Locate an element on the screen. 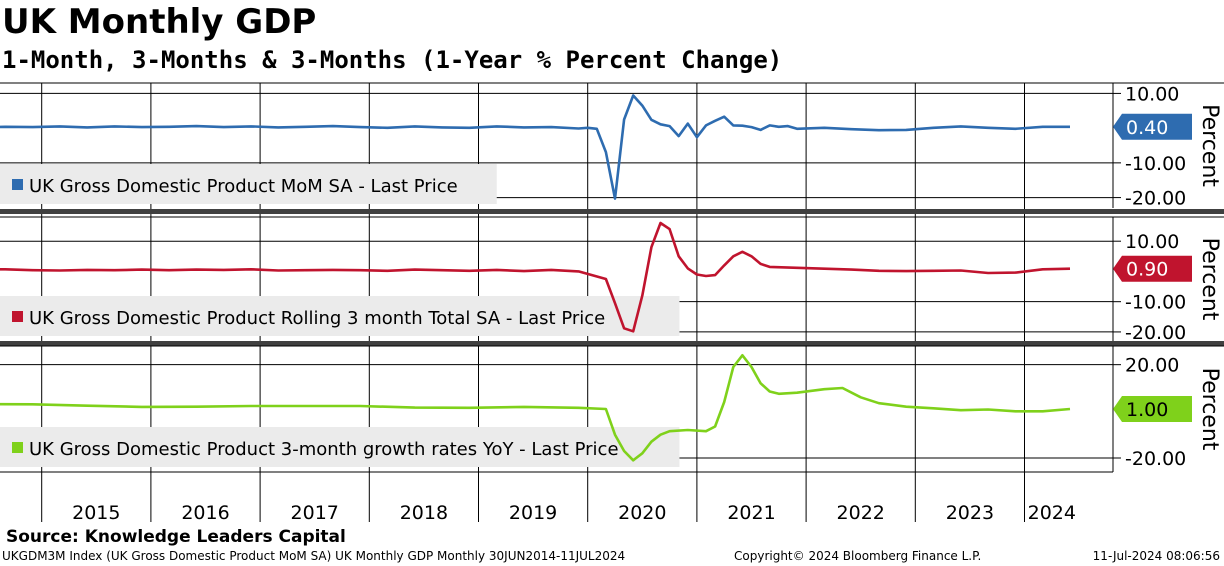 This screenshot has width=1224, height=566. last-value-label: 1.00 is located at coordinates (1147, 410).